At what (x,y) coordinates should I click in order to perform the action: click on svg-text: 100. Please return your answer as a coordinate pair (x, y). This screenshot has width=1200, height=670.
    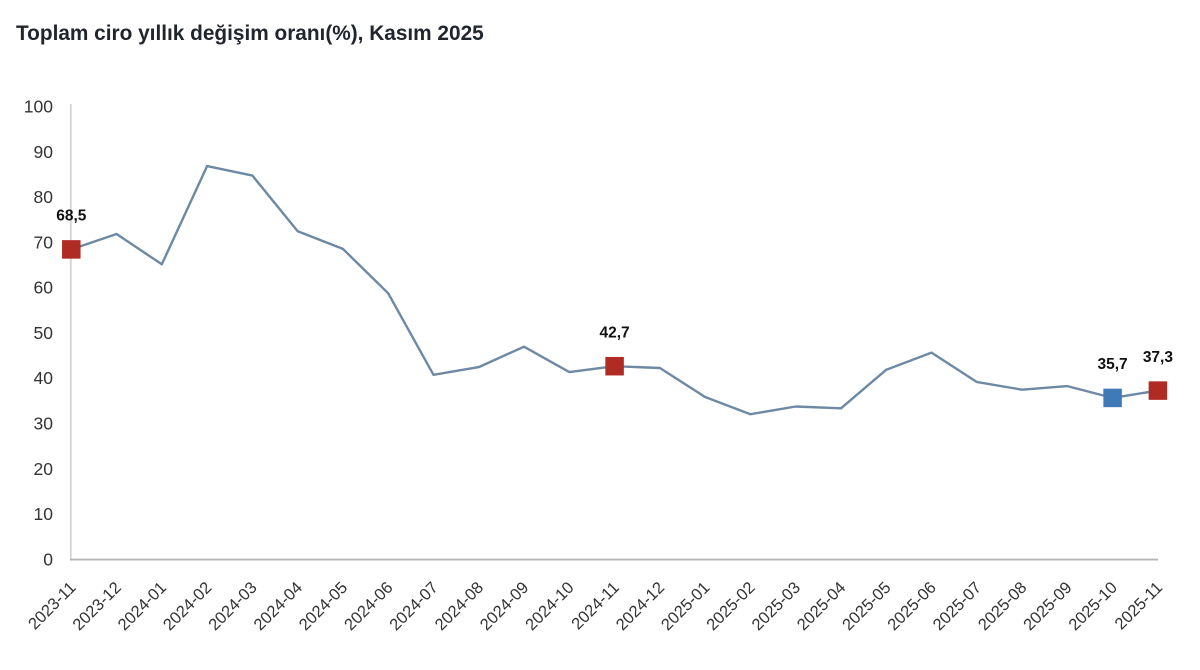
    Looking at the image, I should click on (38, 107).